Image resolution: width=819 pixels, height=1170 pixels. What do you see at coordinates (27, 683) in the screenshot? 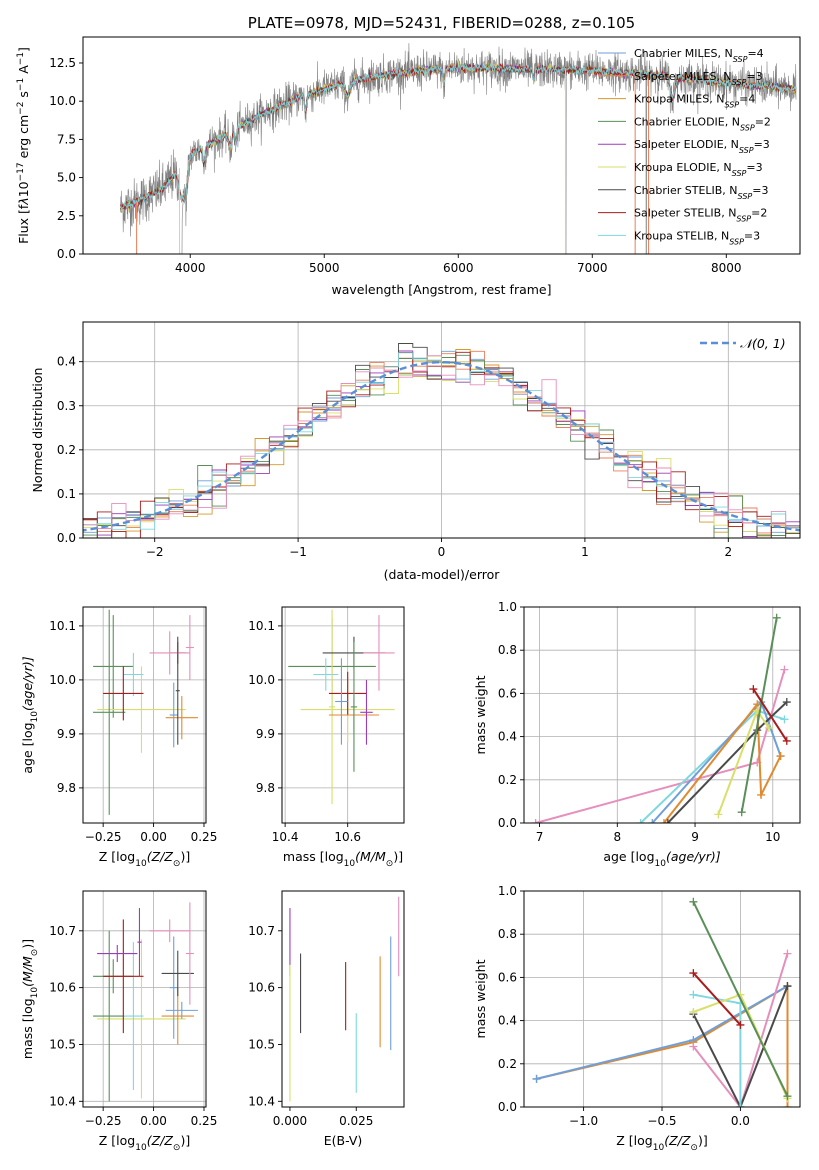
I see `y-axis-label-part: (age/yr)]` at bounding box center [27, 683].